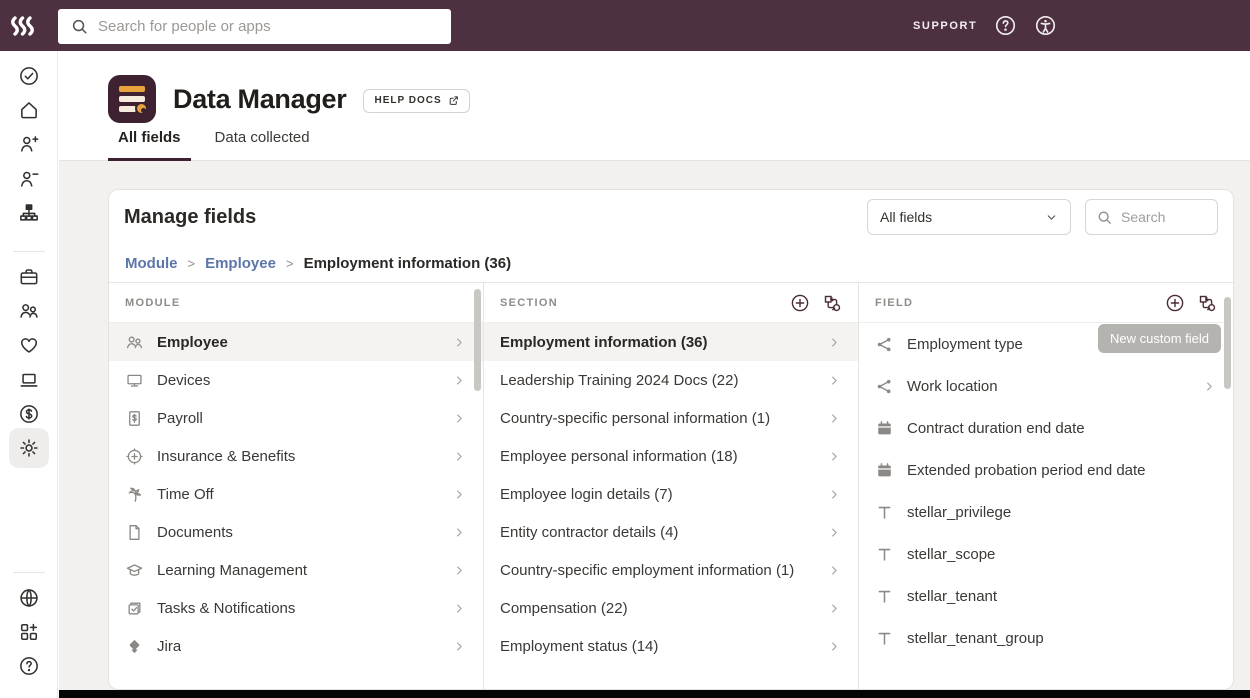  What do you see at coordinates (29, 572) in the screenshot?
I see `sidebar-divider` at bounding box center [29, 572].